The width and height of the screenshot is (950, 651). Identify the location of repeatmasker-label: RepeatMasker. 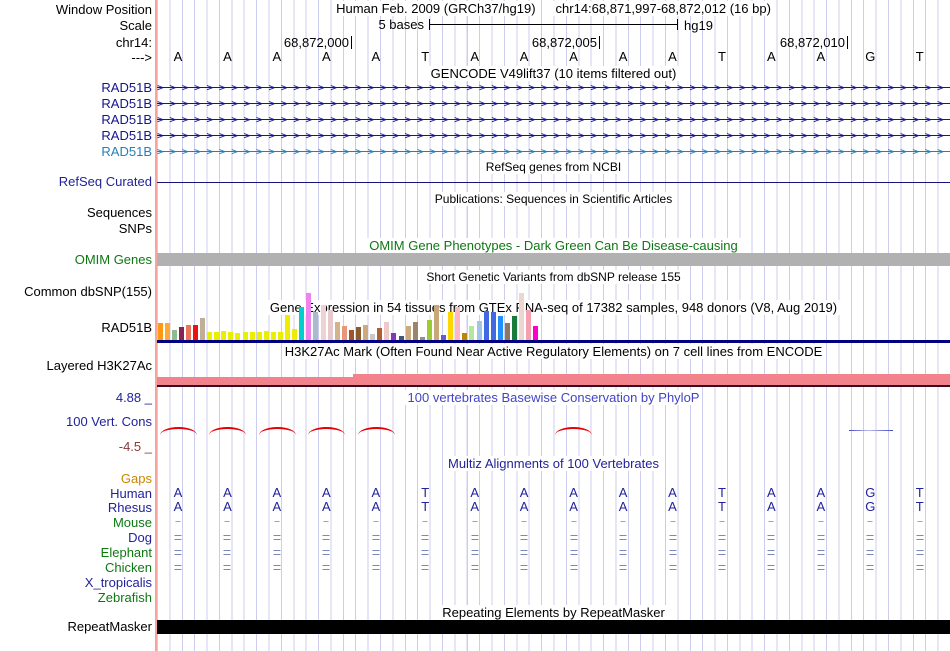
(109, 626).